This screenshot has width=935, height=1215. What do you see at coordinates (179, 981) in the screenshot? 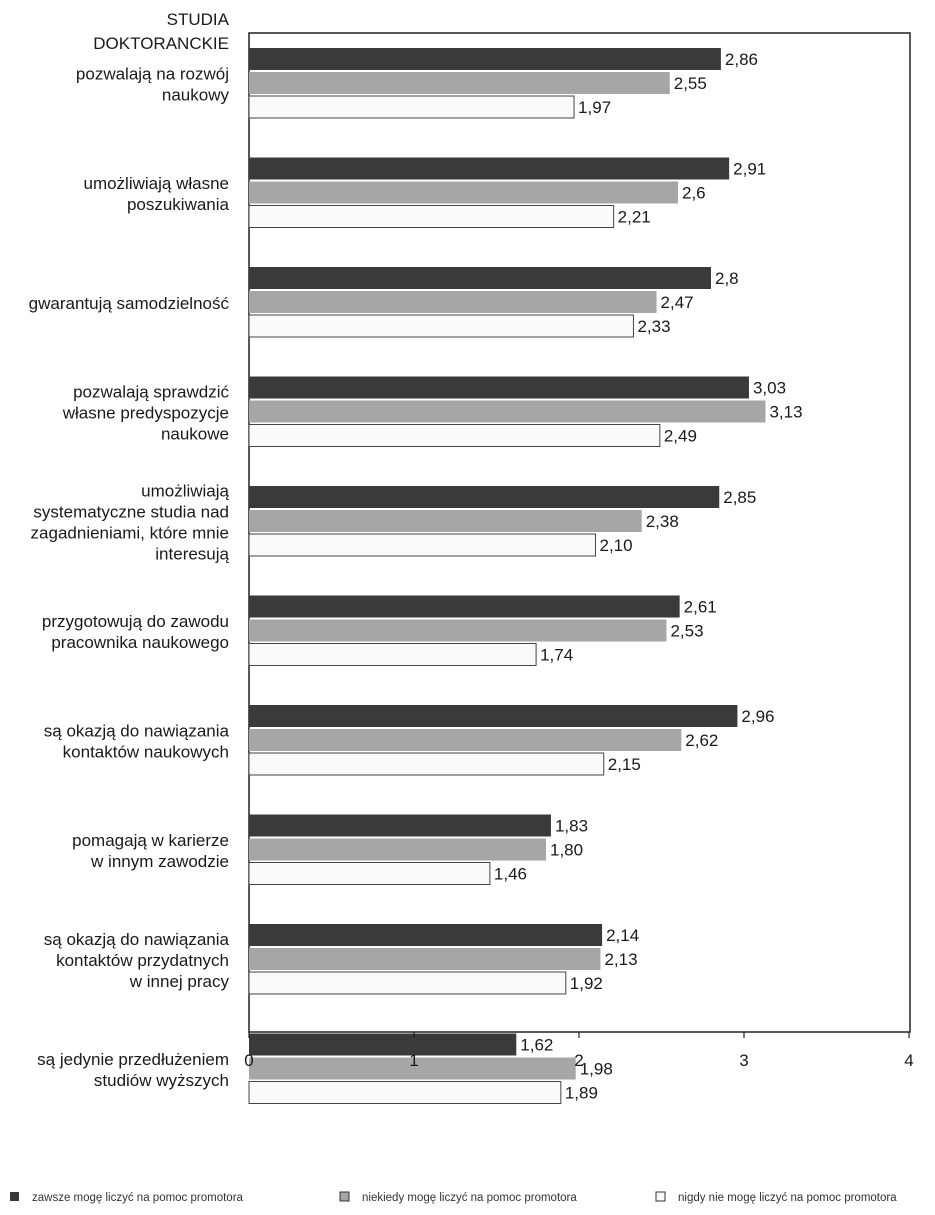
I see `category-label: w innej pracy` at bounding box center [179, 981].